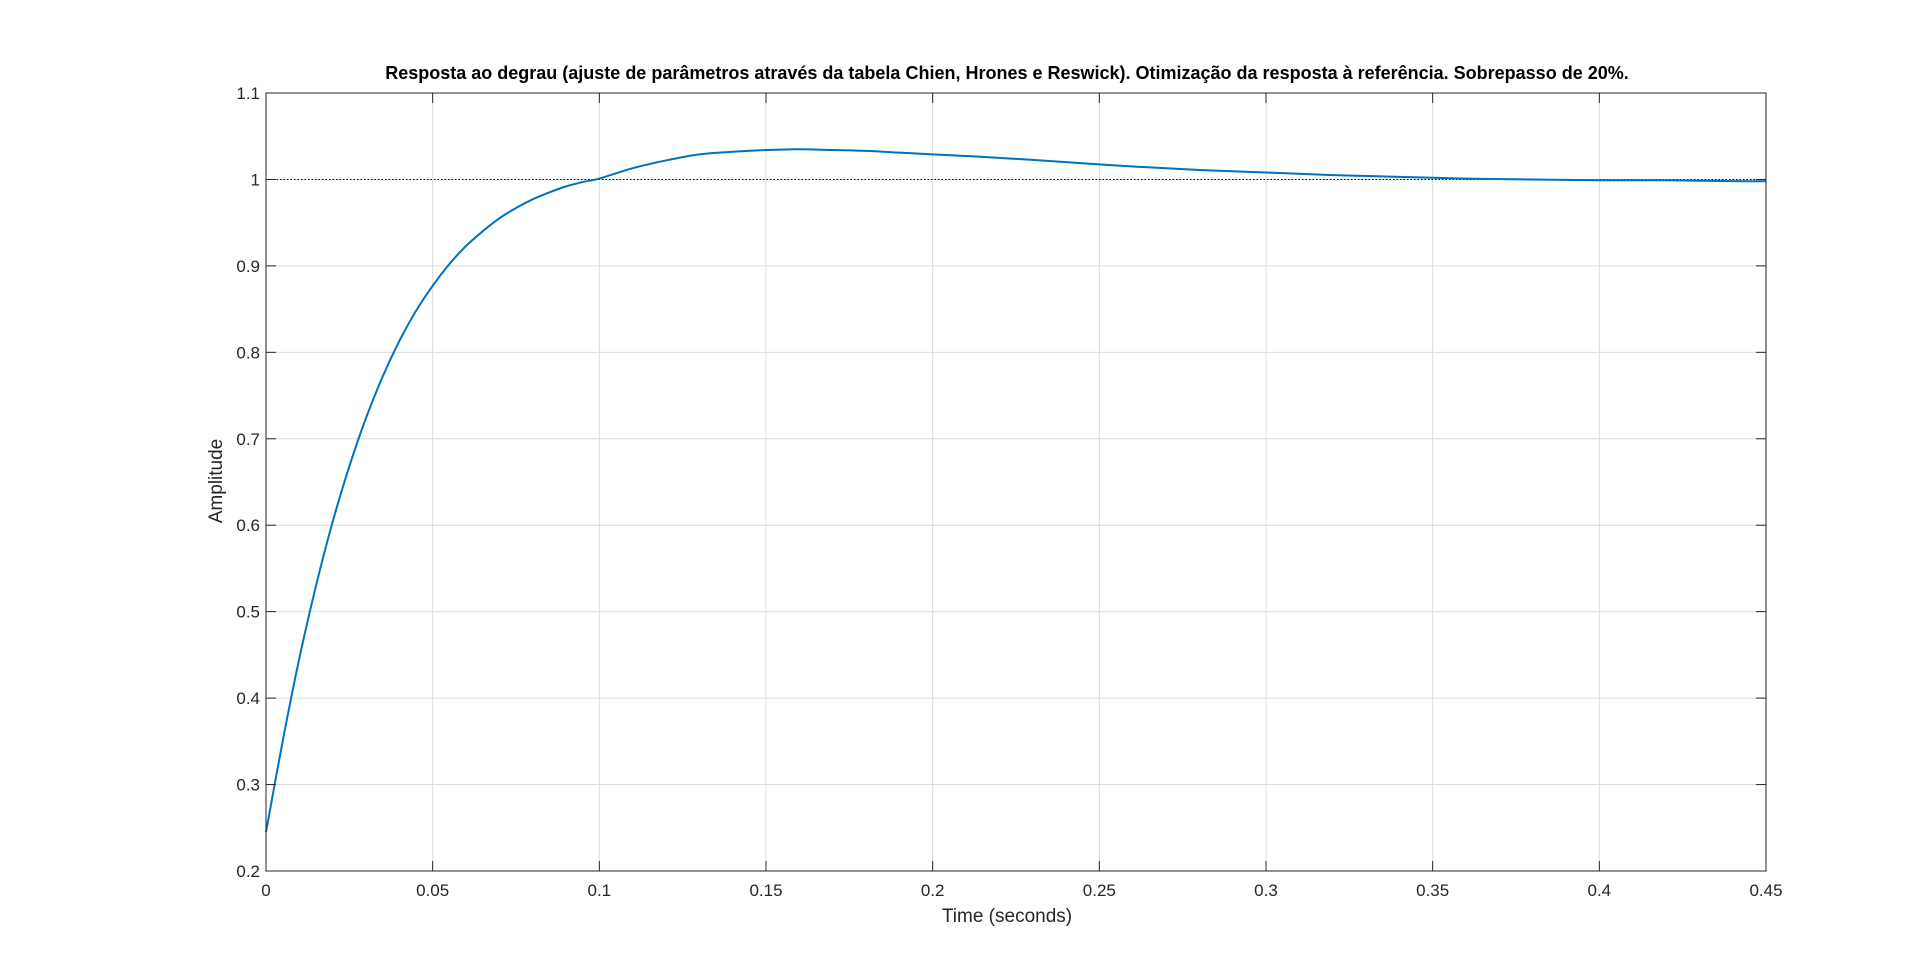 The height and width of the screenshot is (968, 1920). I want to click on y-tick-label: 0.3, so click(248, 785).